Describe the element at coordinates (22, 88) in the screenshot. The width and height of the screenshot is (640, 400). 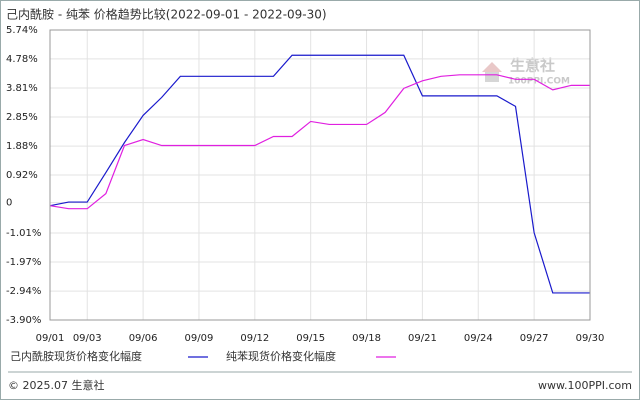
I see `y-tick-label: 3.81%` at that location.